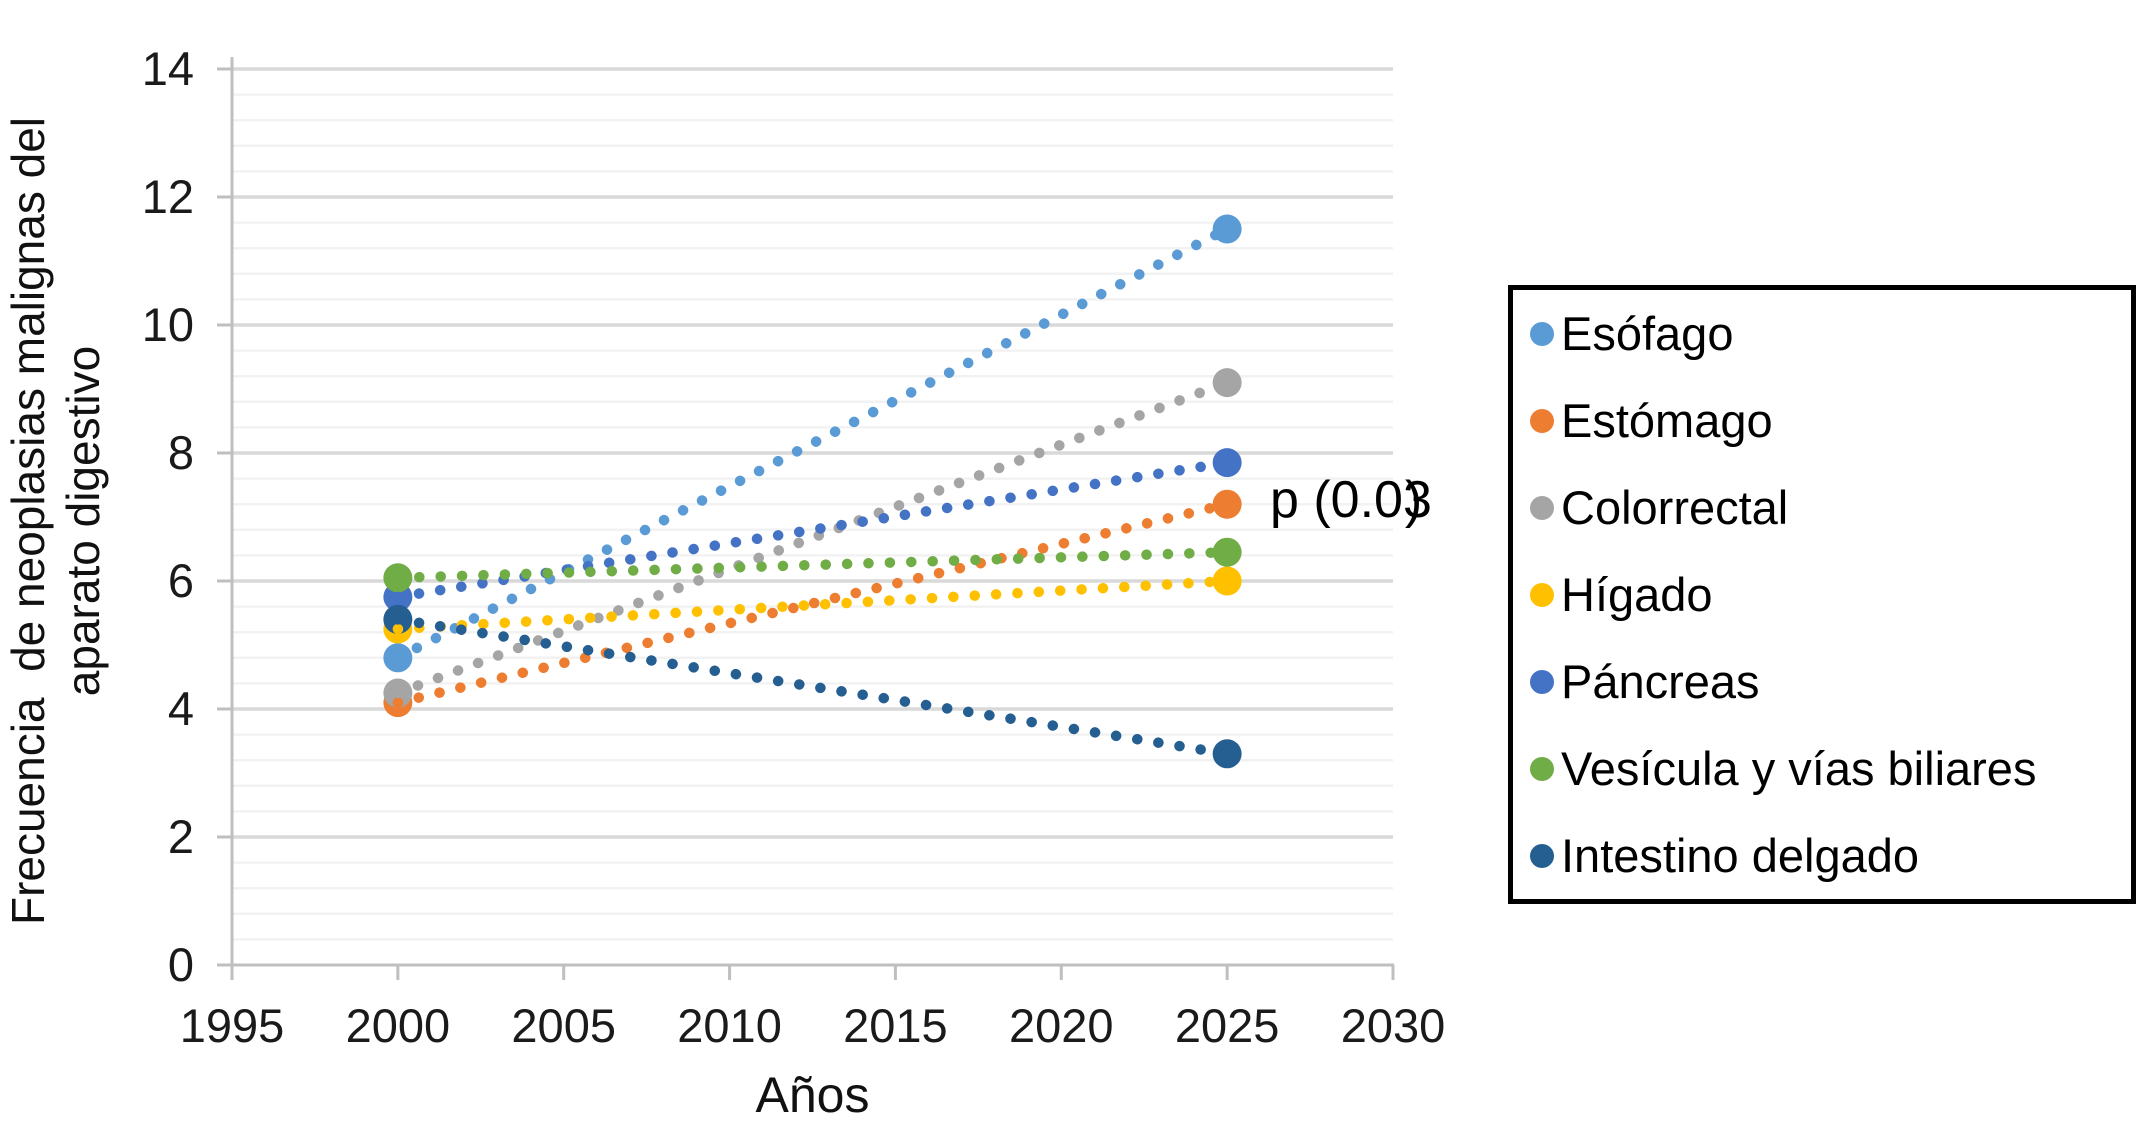 The height and width of the screenshot is (1130, 2144). I want to click on legend-item: Esófago, so click(1828, 333).